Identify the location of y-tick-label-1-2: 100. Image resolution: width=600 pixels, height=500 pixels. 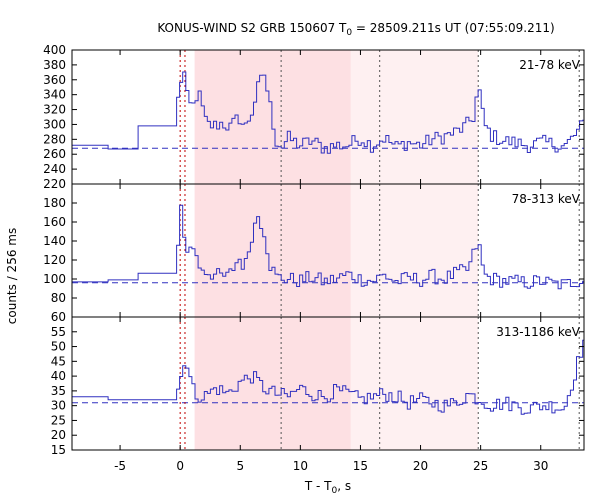
(54, 279).